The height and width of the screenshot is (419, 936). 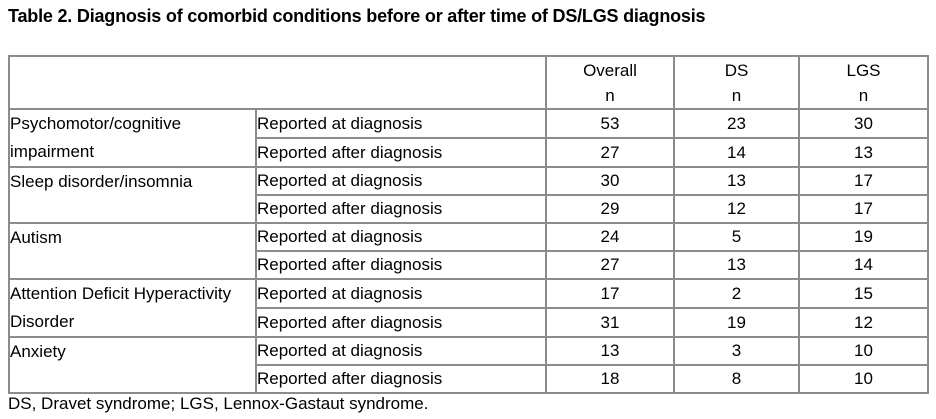 What do you see at coordinates (736, 82) in the screenshot?
I see `column-header-ds: DS n` at bounding box center [736, 82].